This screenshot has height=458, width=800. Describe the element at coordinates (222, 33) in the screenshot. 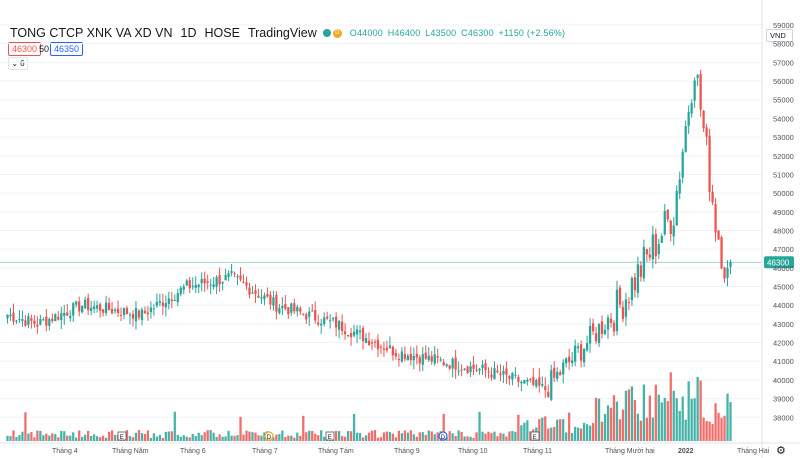

I see `exchange-label: HOSE` at that location.